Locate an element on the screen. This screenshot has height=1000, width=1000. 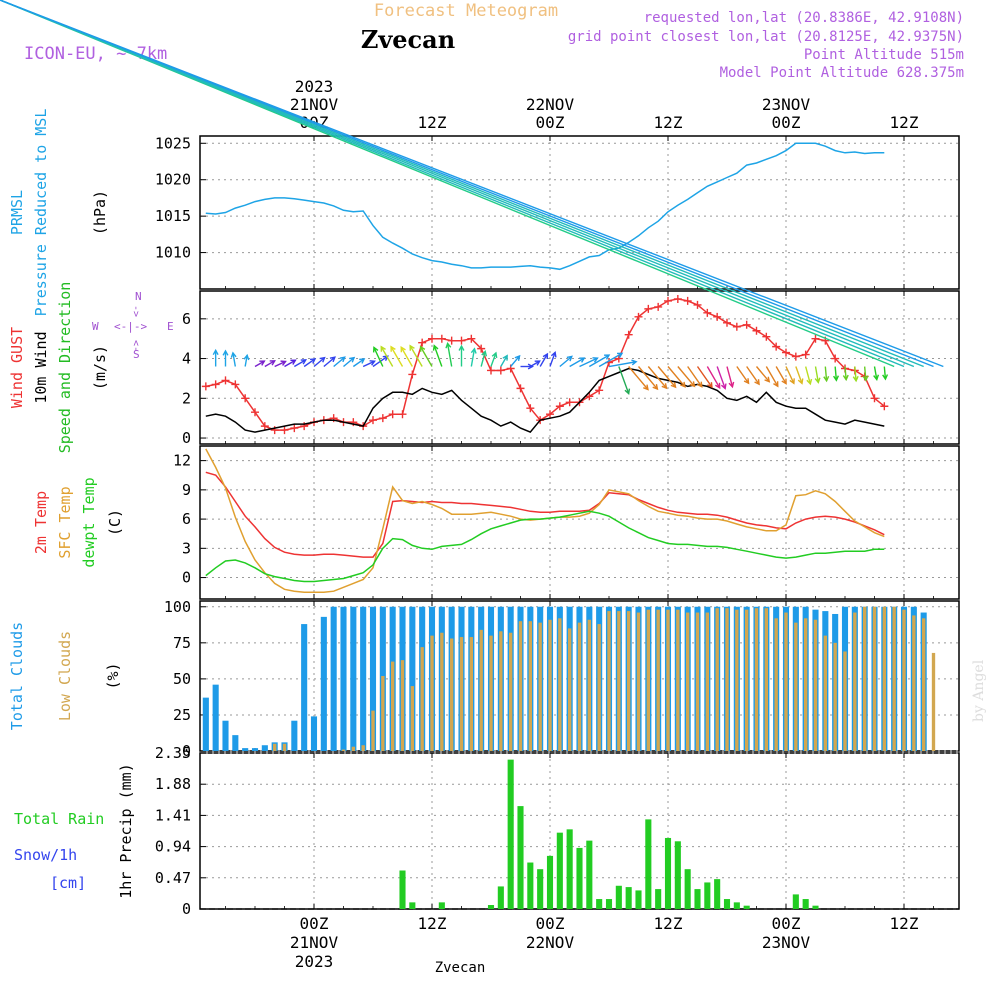
y-tick-label: 6 is located at coordinates (186, 519).